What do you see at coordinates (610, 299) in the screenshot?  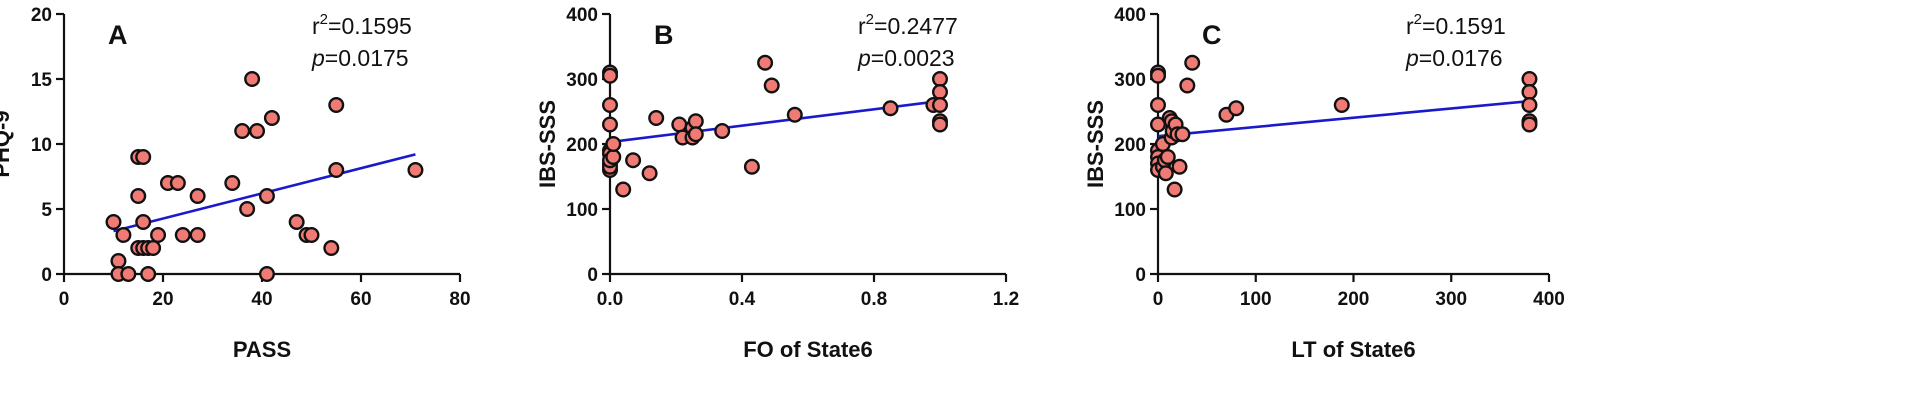 I see `x-tick-label: 0.0` at bounding box center [610, 299].